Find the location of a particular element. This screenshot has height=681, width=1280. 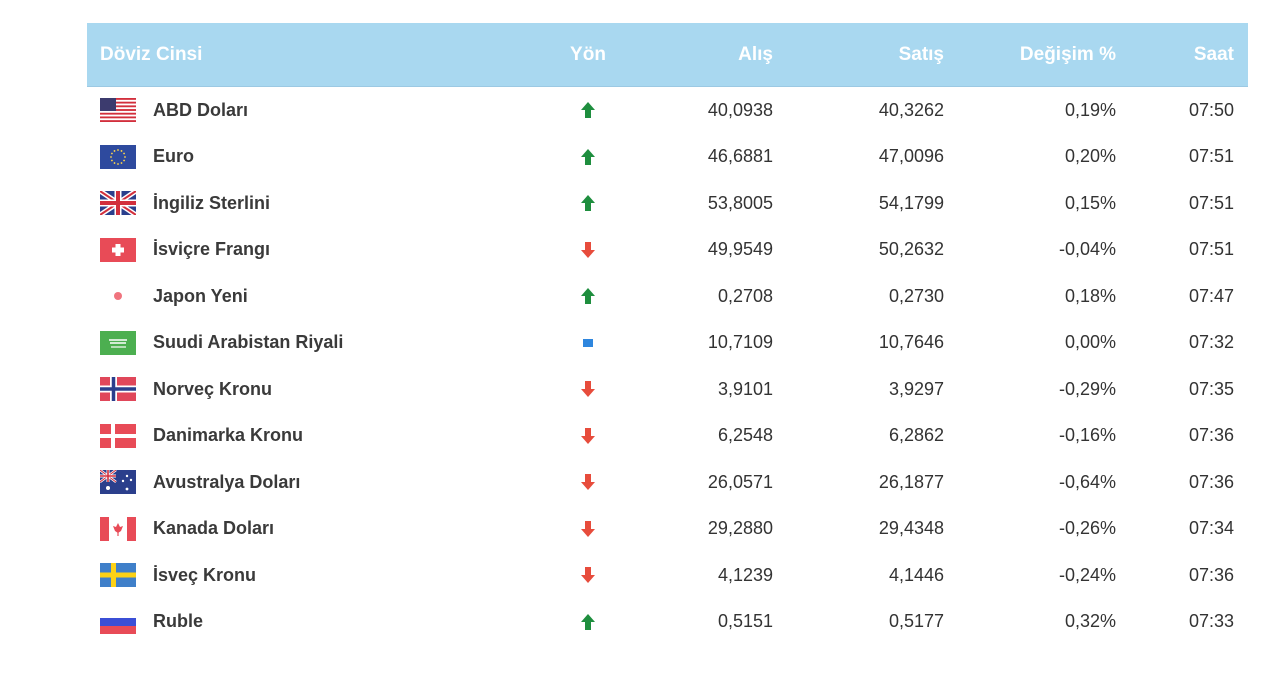

sell-price: 29,4348 is located at coordinates (911, 528).